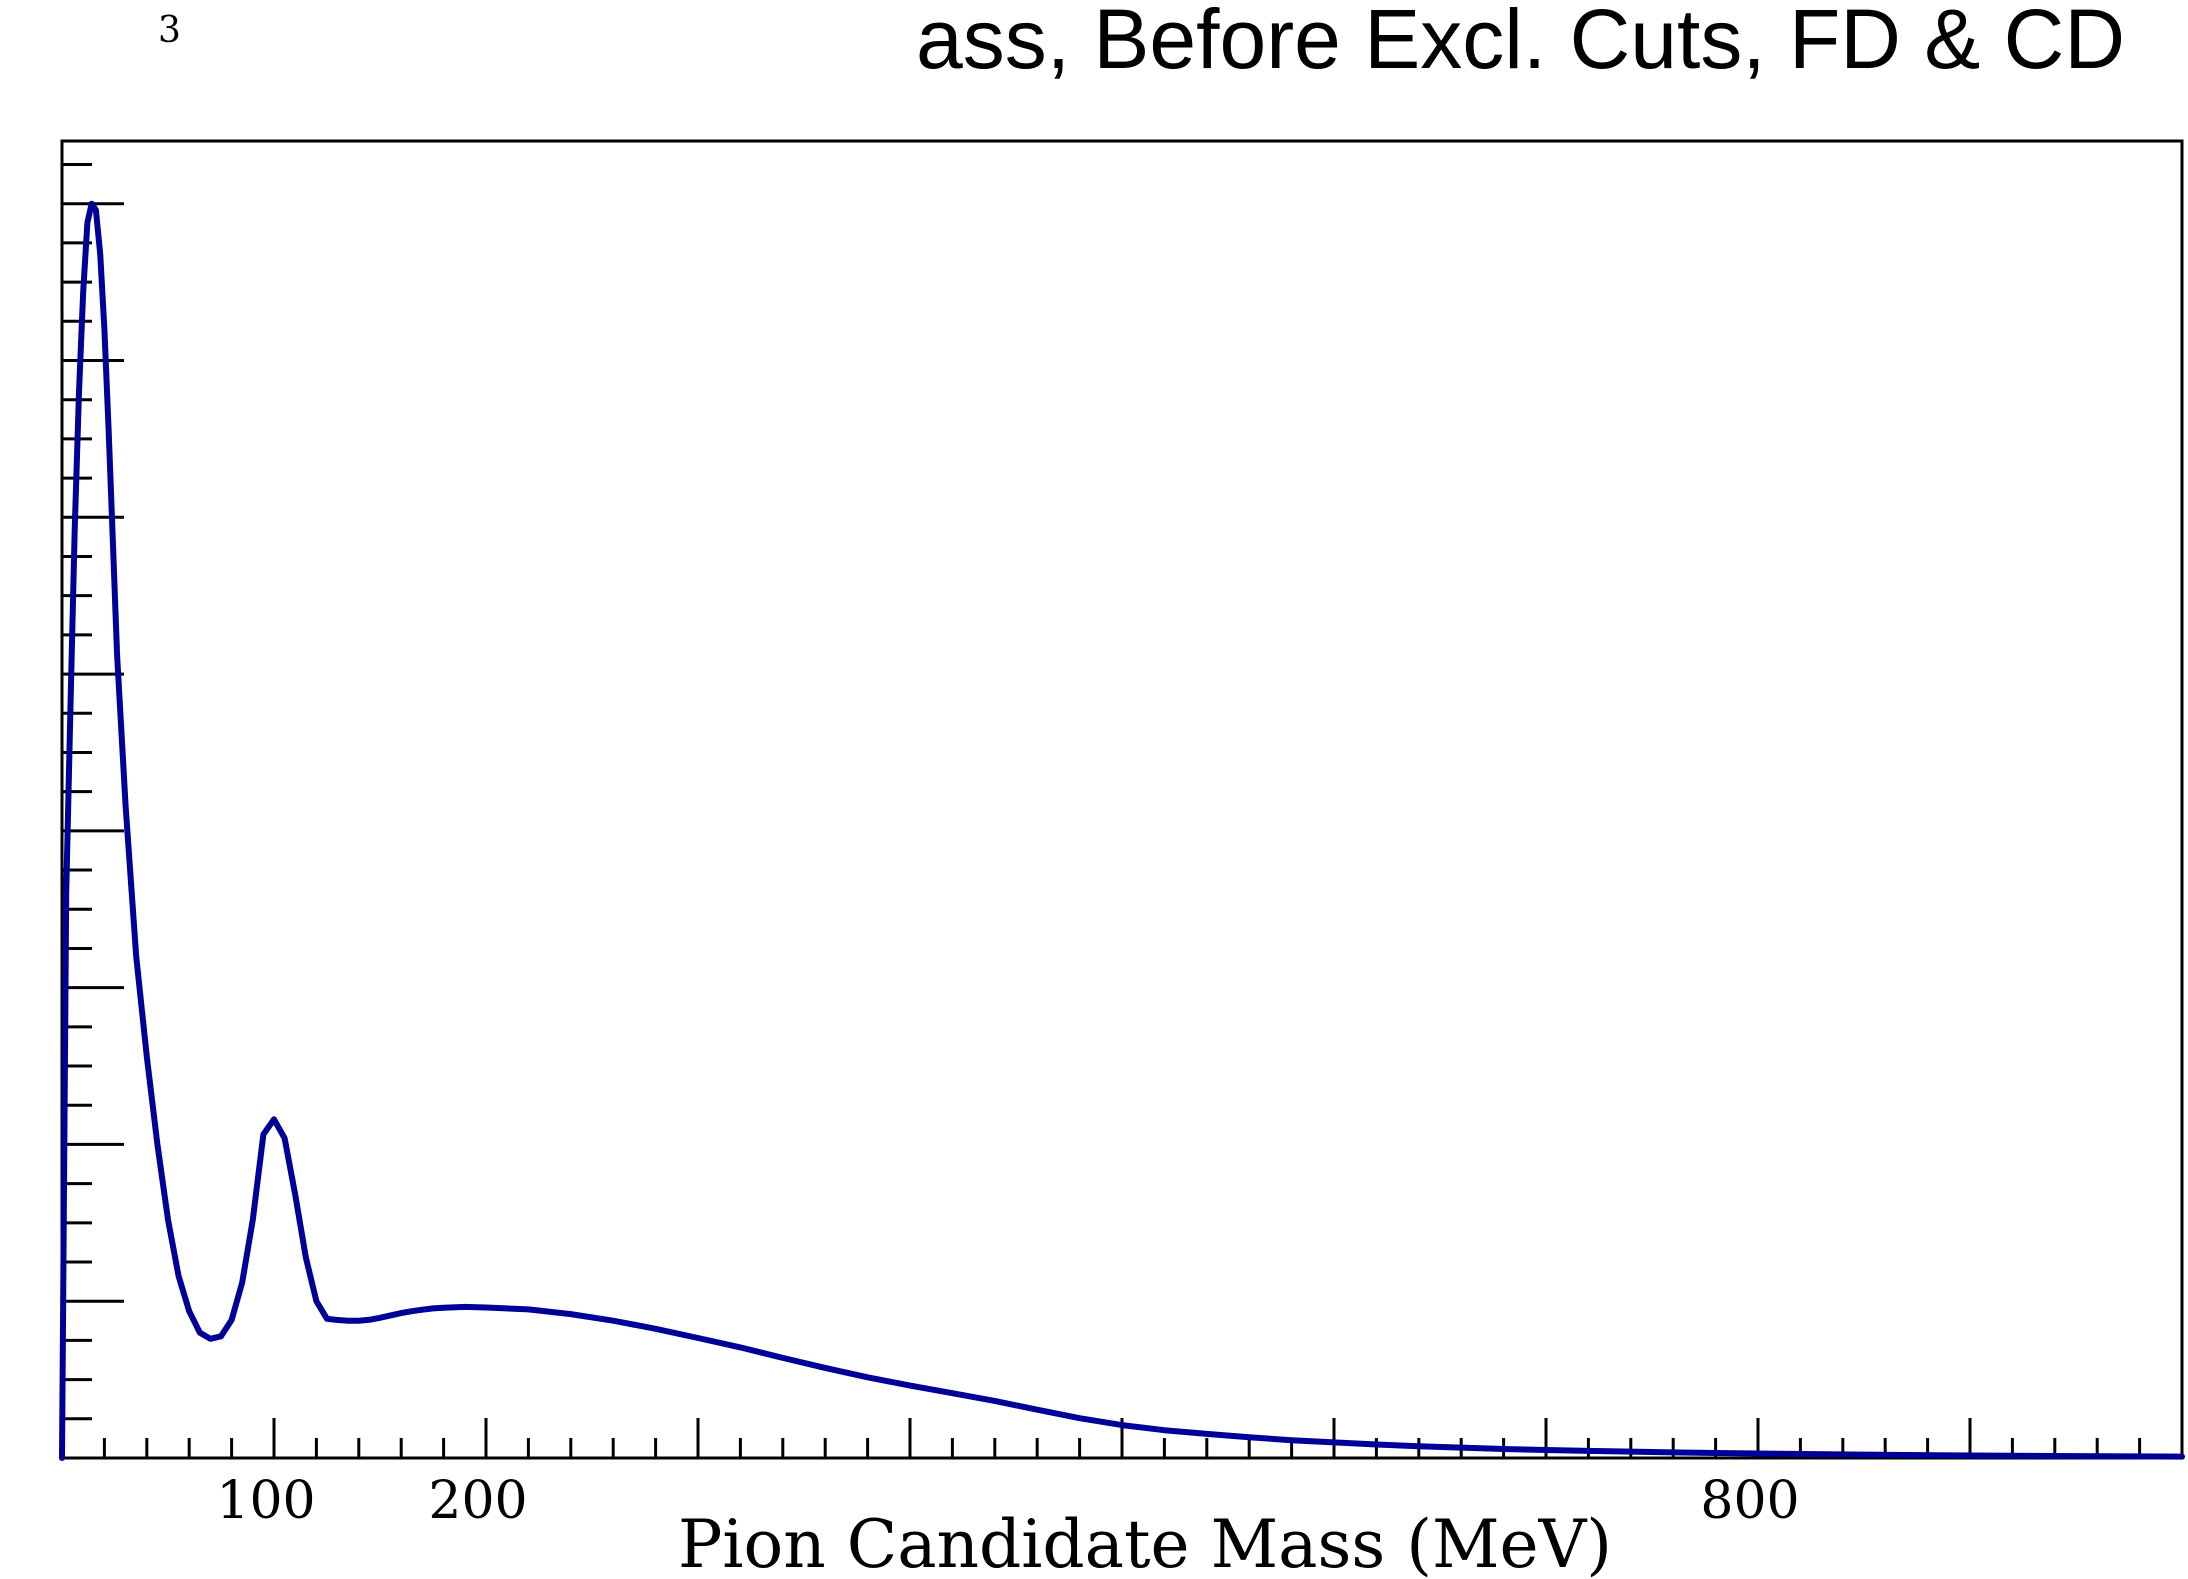 The height and width of the screenshot is (1579, 2188). Describe the element at coordinates (1749, 1501) in the screenshot. I see `x-tick-label: 800` at that location.